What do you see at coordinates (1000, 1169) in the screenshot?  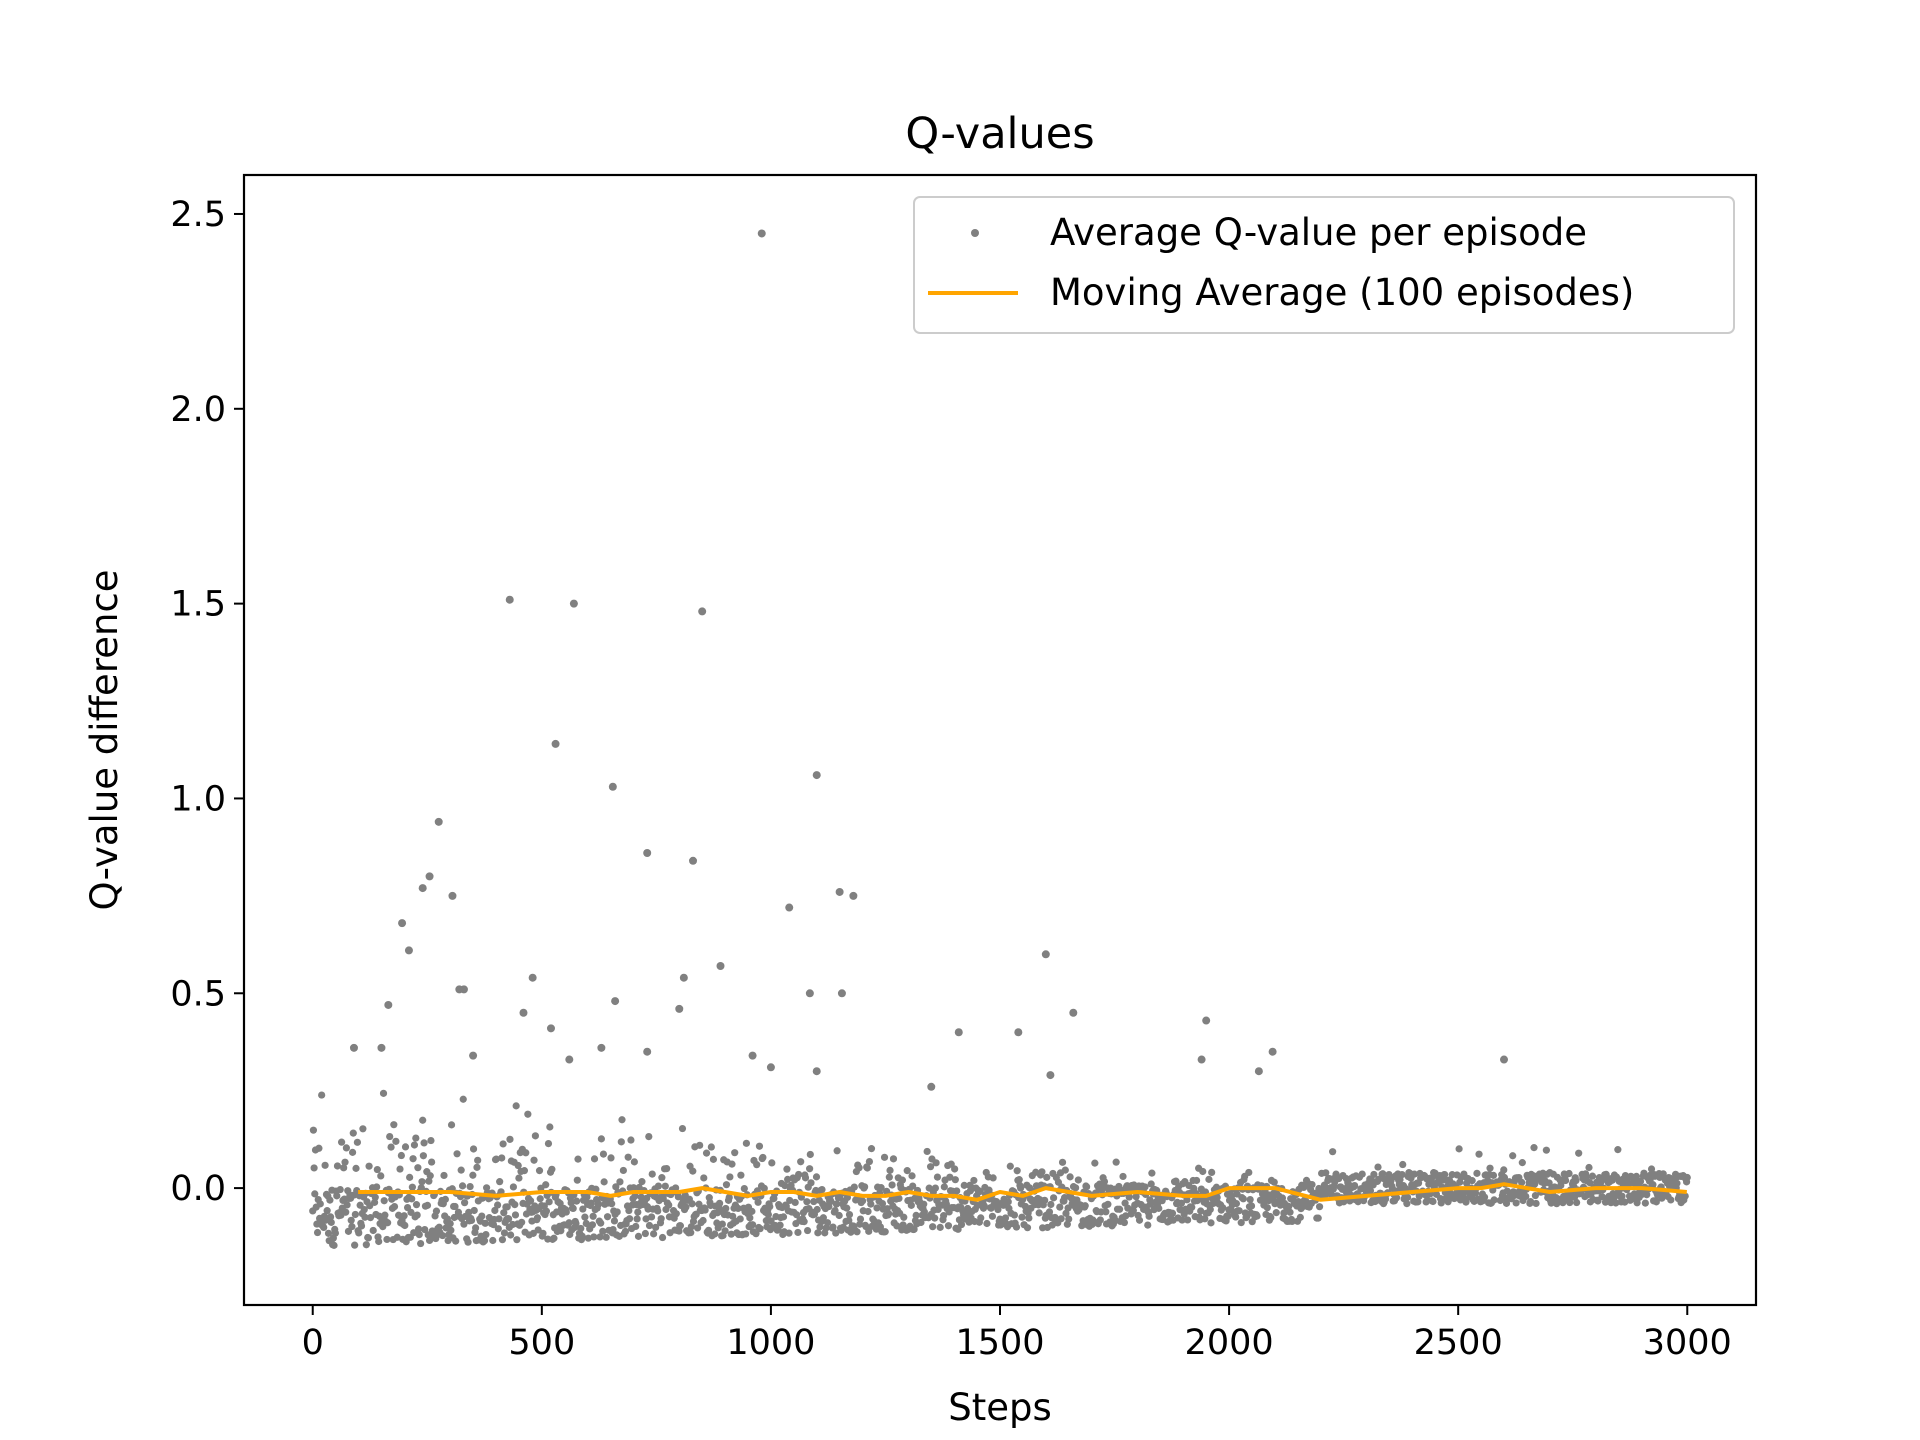 I see `scatter-dense-band` at bounding box center [1000, 1169].